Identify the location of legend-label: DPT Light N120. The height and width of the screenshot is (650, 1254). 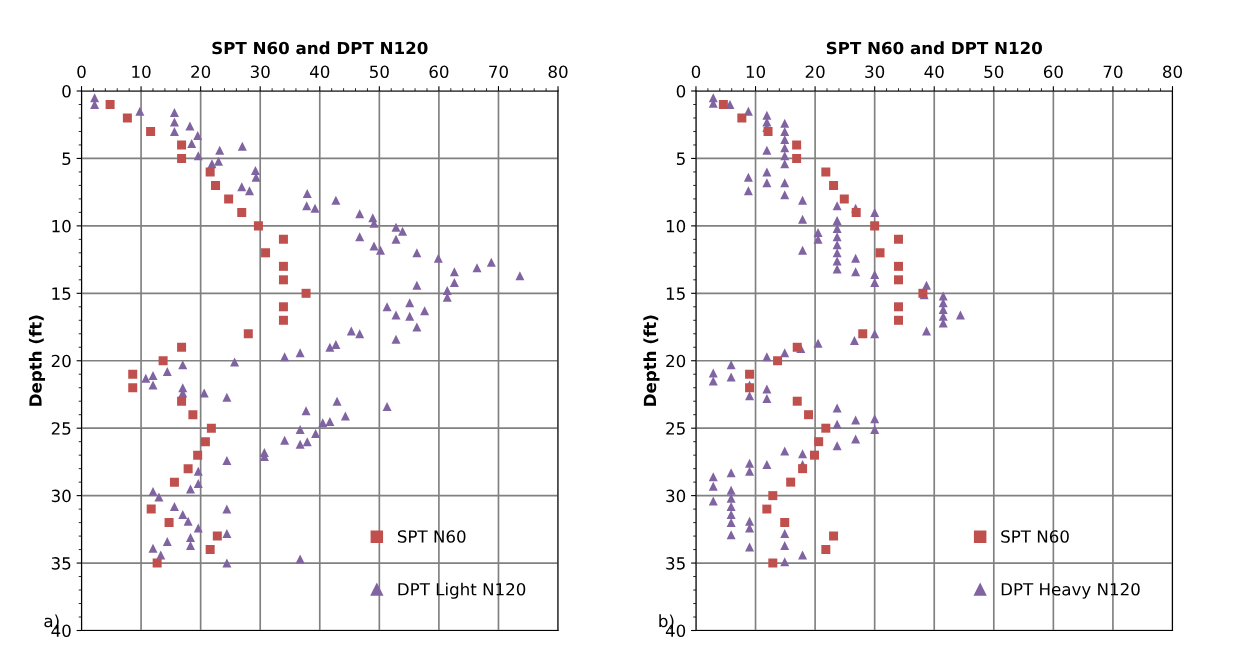
(462, 590).